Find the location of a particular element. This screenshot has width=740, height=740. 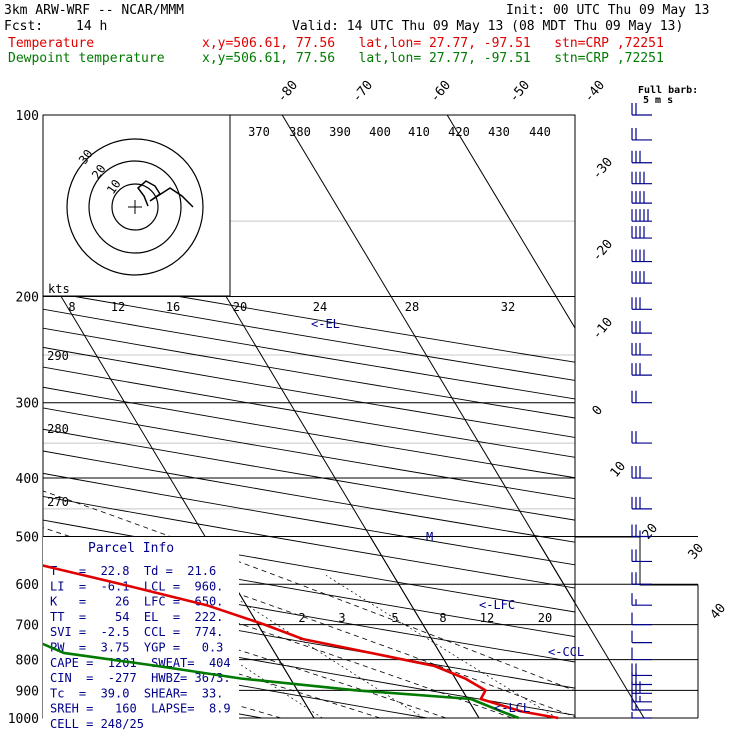

theta-label-left: 280 is located at coordinates (58, 429).